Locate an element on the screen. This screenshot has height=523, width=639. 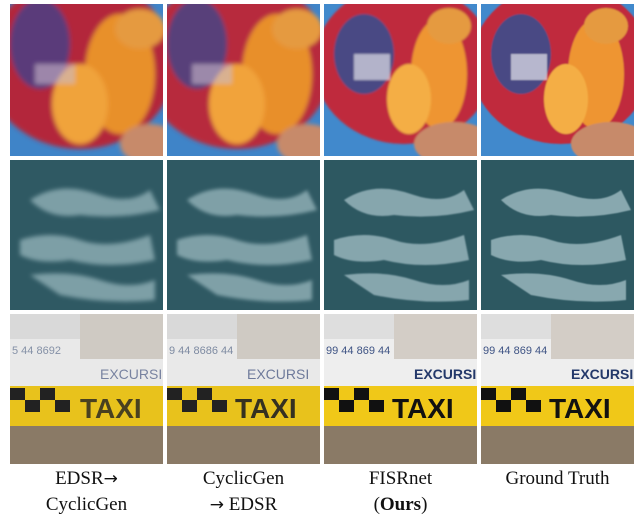
ball-fisrnet is located at coordinates (400, 80).